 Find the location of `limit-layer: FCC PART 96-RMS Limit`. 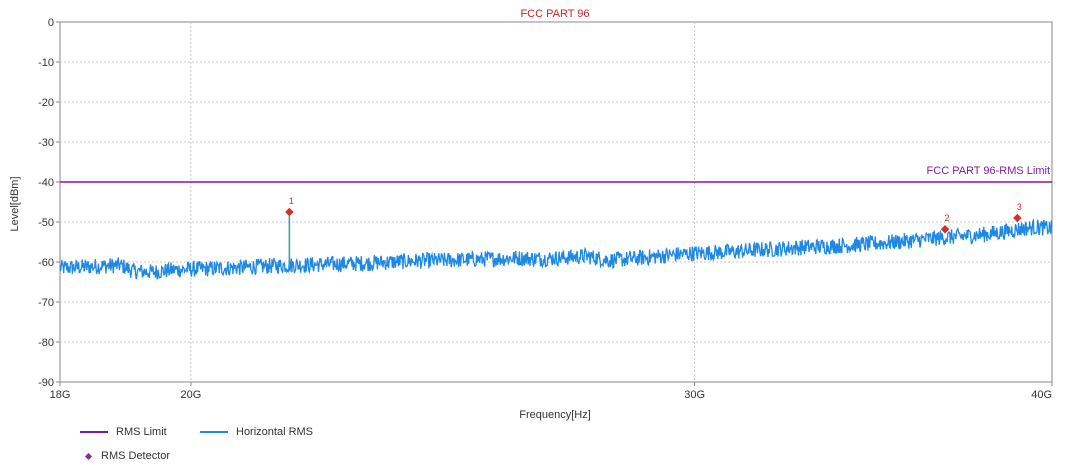

limit-layer: FCC PART 96-RMS Limit is located at coordinates (556, 174).